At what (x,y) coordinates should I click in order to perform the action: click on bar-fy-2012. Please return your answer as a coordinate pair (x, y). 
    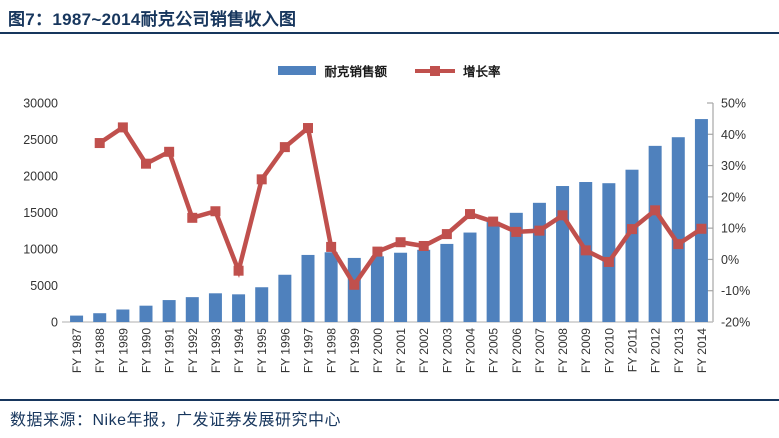
    Looking at the image, I should click on (655, 233).